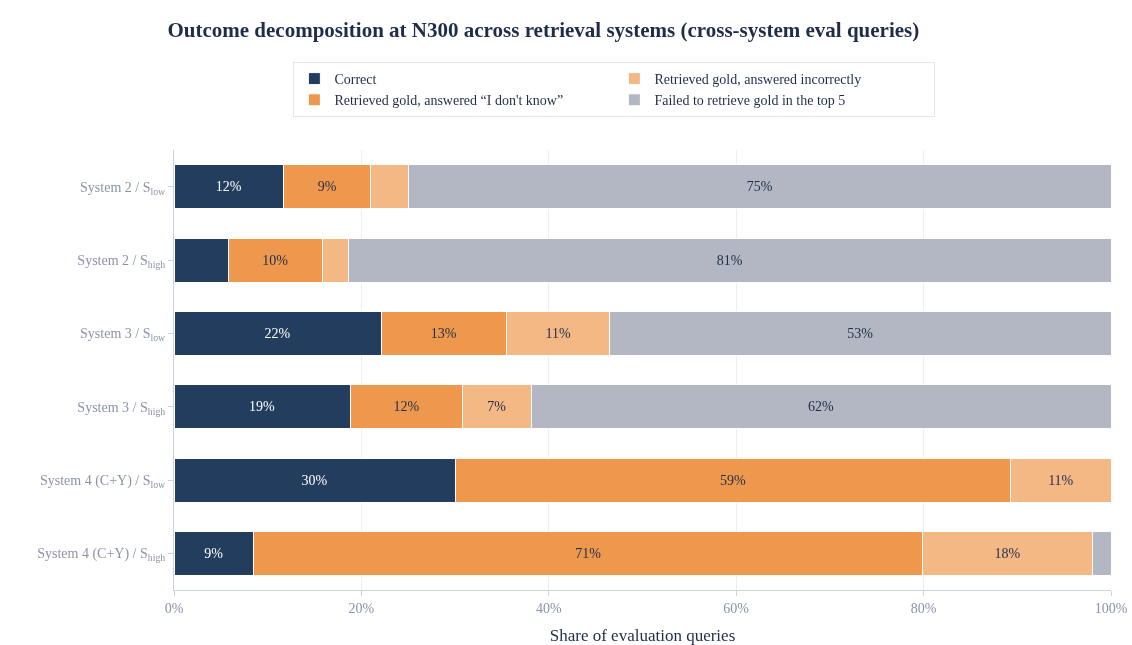 The width and height of the screenshot is (1132, 645). What do you see at coordinates (121, 261) in the screenshot?
I see `y-tick-label: System 2 / S$_{high}$` at bounding box center [121, 261].